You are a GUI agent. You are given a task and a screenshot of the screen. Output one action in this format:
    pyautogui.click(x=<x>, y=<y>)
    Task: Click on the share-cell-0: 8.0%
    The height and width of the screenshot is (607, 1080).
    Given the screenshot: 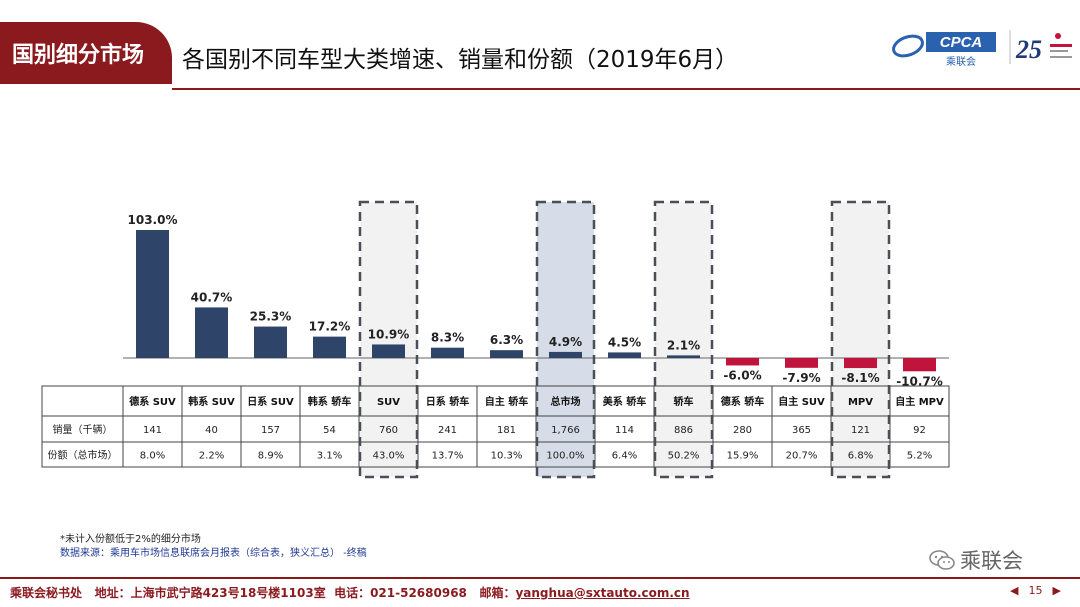 What is the action you would take?
    pyautogui.click(x=152, y=456)
    